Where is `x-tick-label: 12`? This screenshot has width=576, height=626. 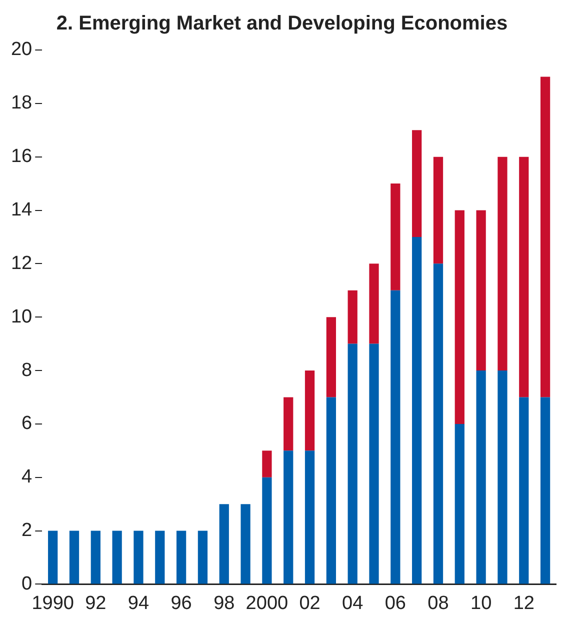
x-tick-label: 12 is located at coordinates (523, 603).